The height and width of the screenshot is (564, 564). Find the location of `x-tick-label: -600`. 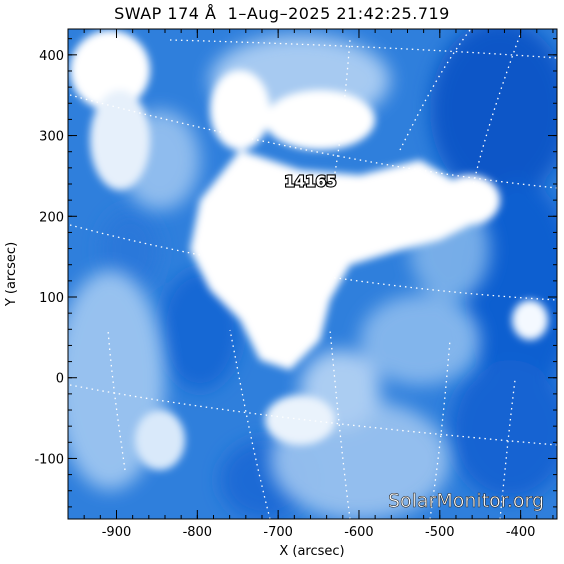

x-tick-label: -600 is located at coordinates (359, 532).